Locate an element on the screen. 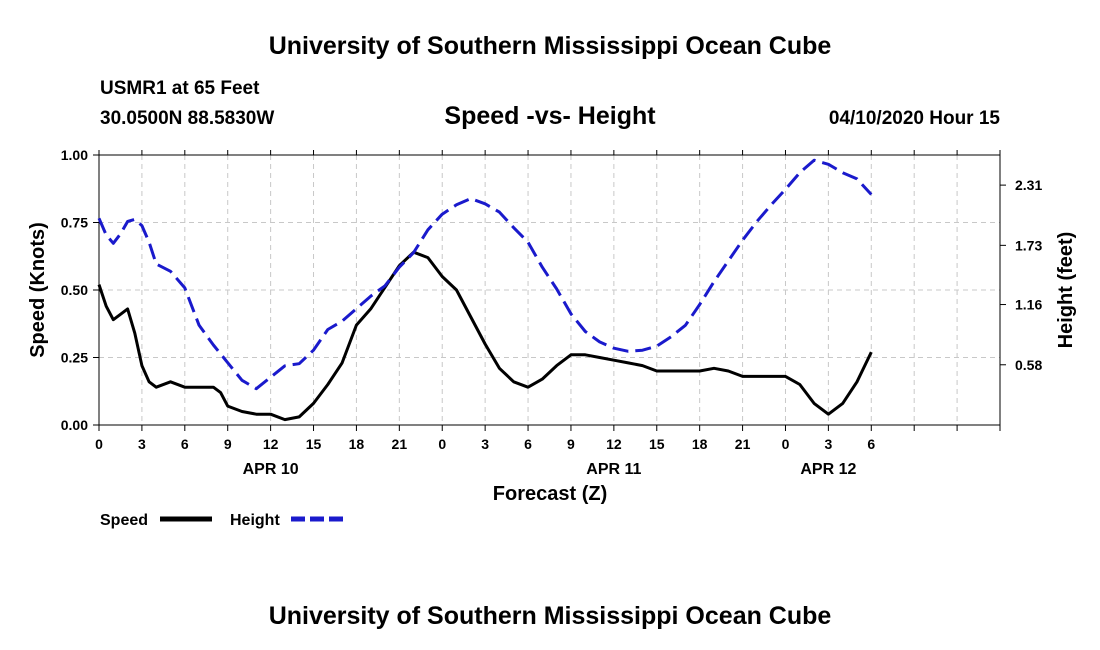 This screenshot has width=1100, height=650. timestamp-label: 04/10/2020 Hour 15 is located at coordinates (915, 118).